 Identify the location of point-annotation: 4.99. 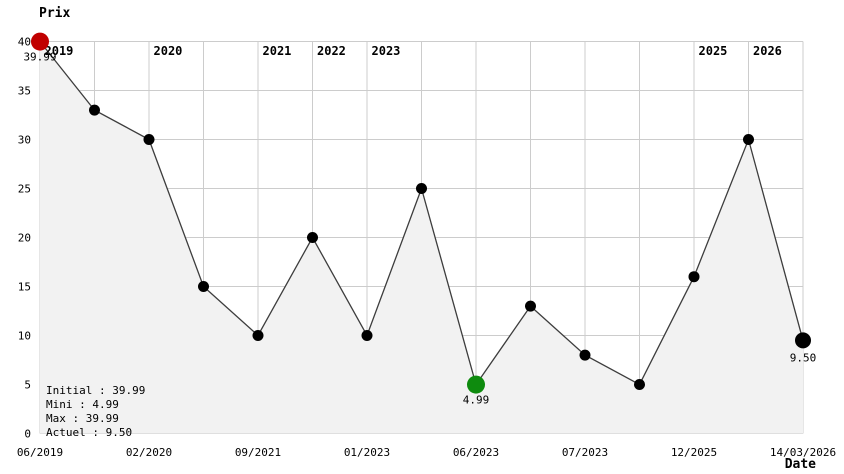
(476, 400).